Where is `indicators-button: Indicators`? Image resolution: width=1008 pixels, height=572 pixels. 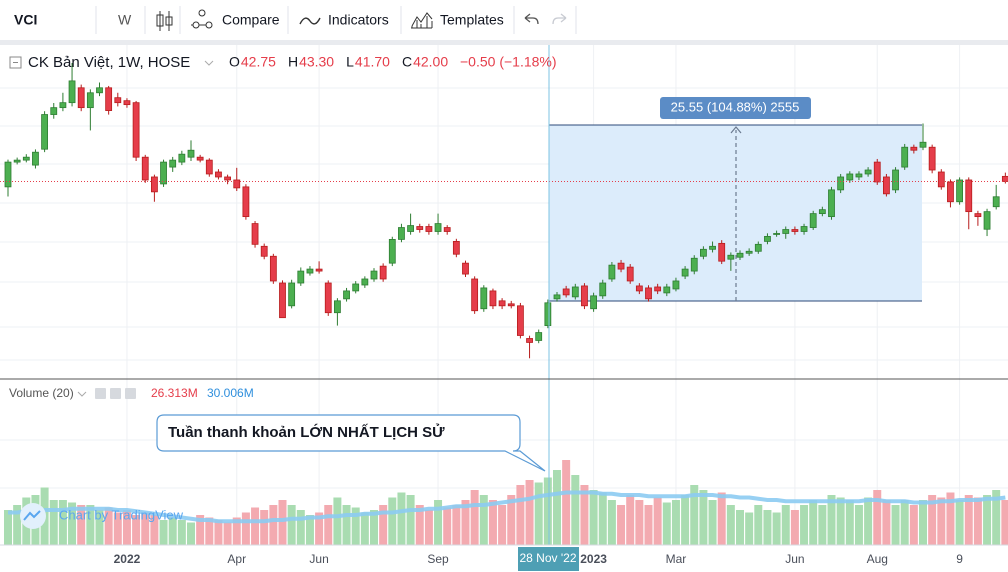 indicators-button: Indicators is located at coordinates (358, 20).